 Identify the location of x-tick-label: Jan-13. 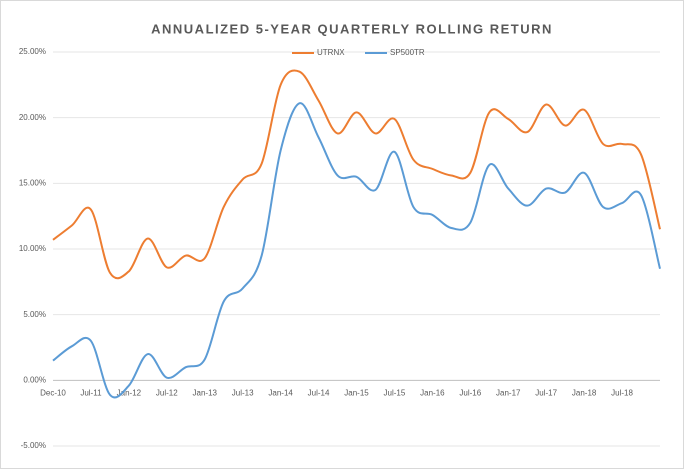
(205, 392).